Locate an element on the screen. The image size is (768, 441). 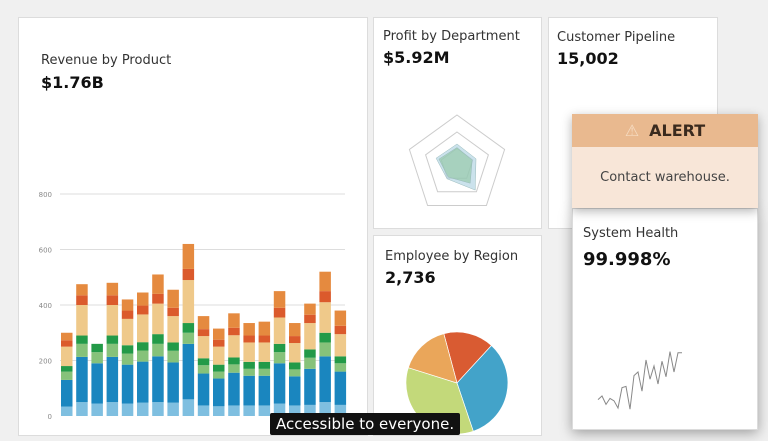
alert-title: ALERT is located at coordinates (677, 130).